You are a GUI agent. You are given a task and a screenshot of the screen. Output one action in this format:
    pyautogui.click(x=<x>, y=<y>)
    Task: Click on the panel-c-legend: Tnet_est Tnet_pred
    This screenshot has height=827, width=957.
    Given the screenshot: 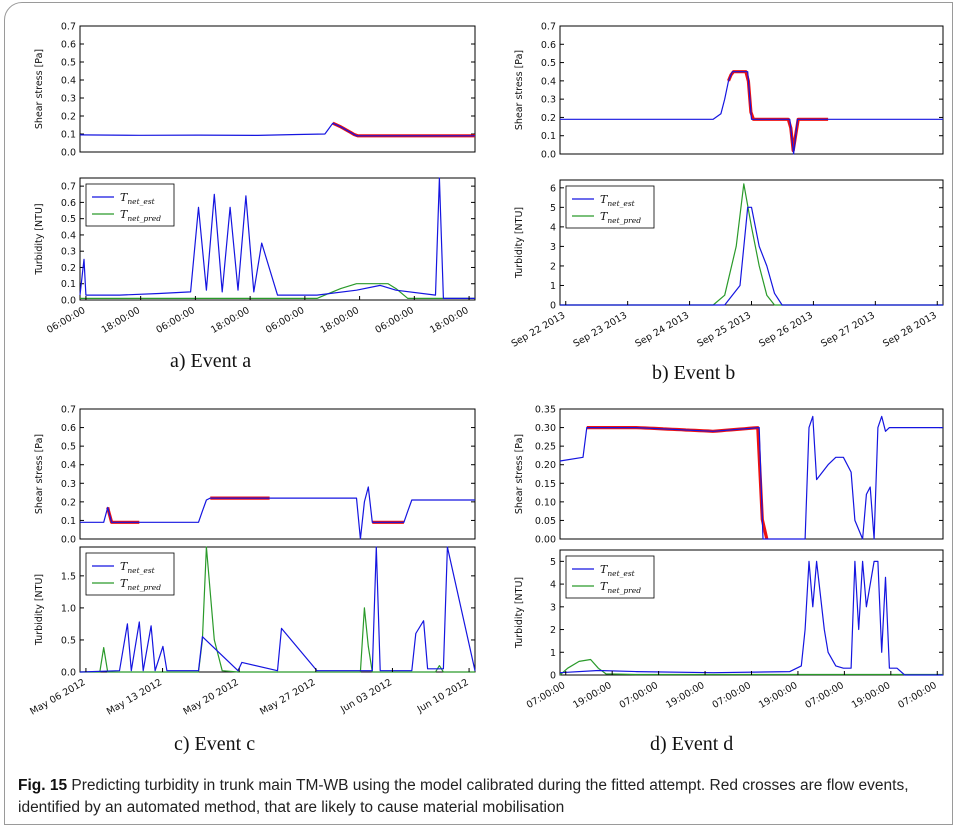 What is the action you would take?
    pyautogui.click(x=130, y=574)
    